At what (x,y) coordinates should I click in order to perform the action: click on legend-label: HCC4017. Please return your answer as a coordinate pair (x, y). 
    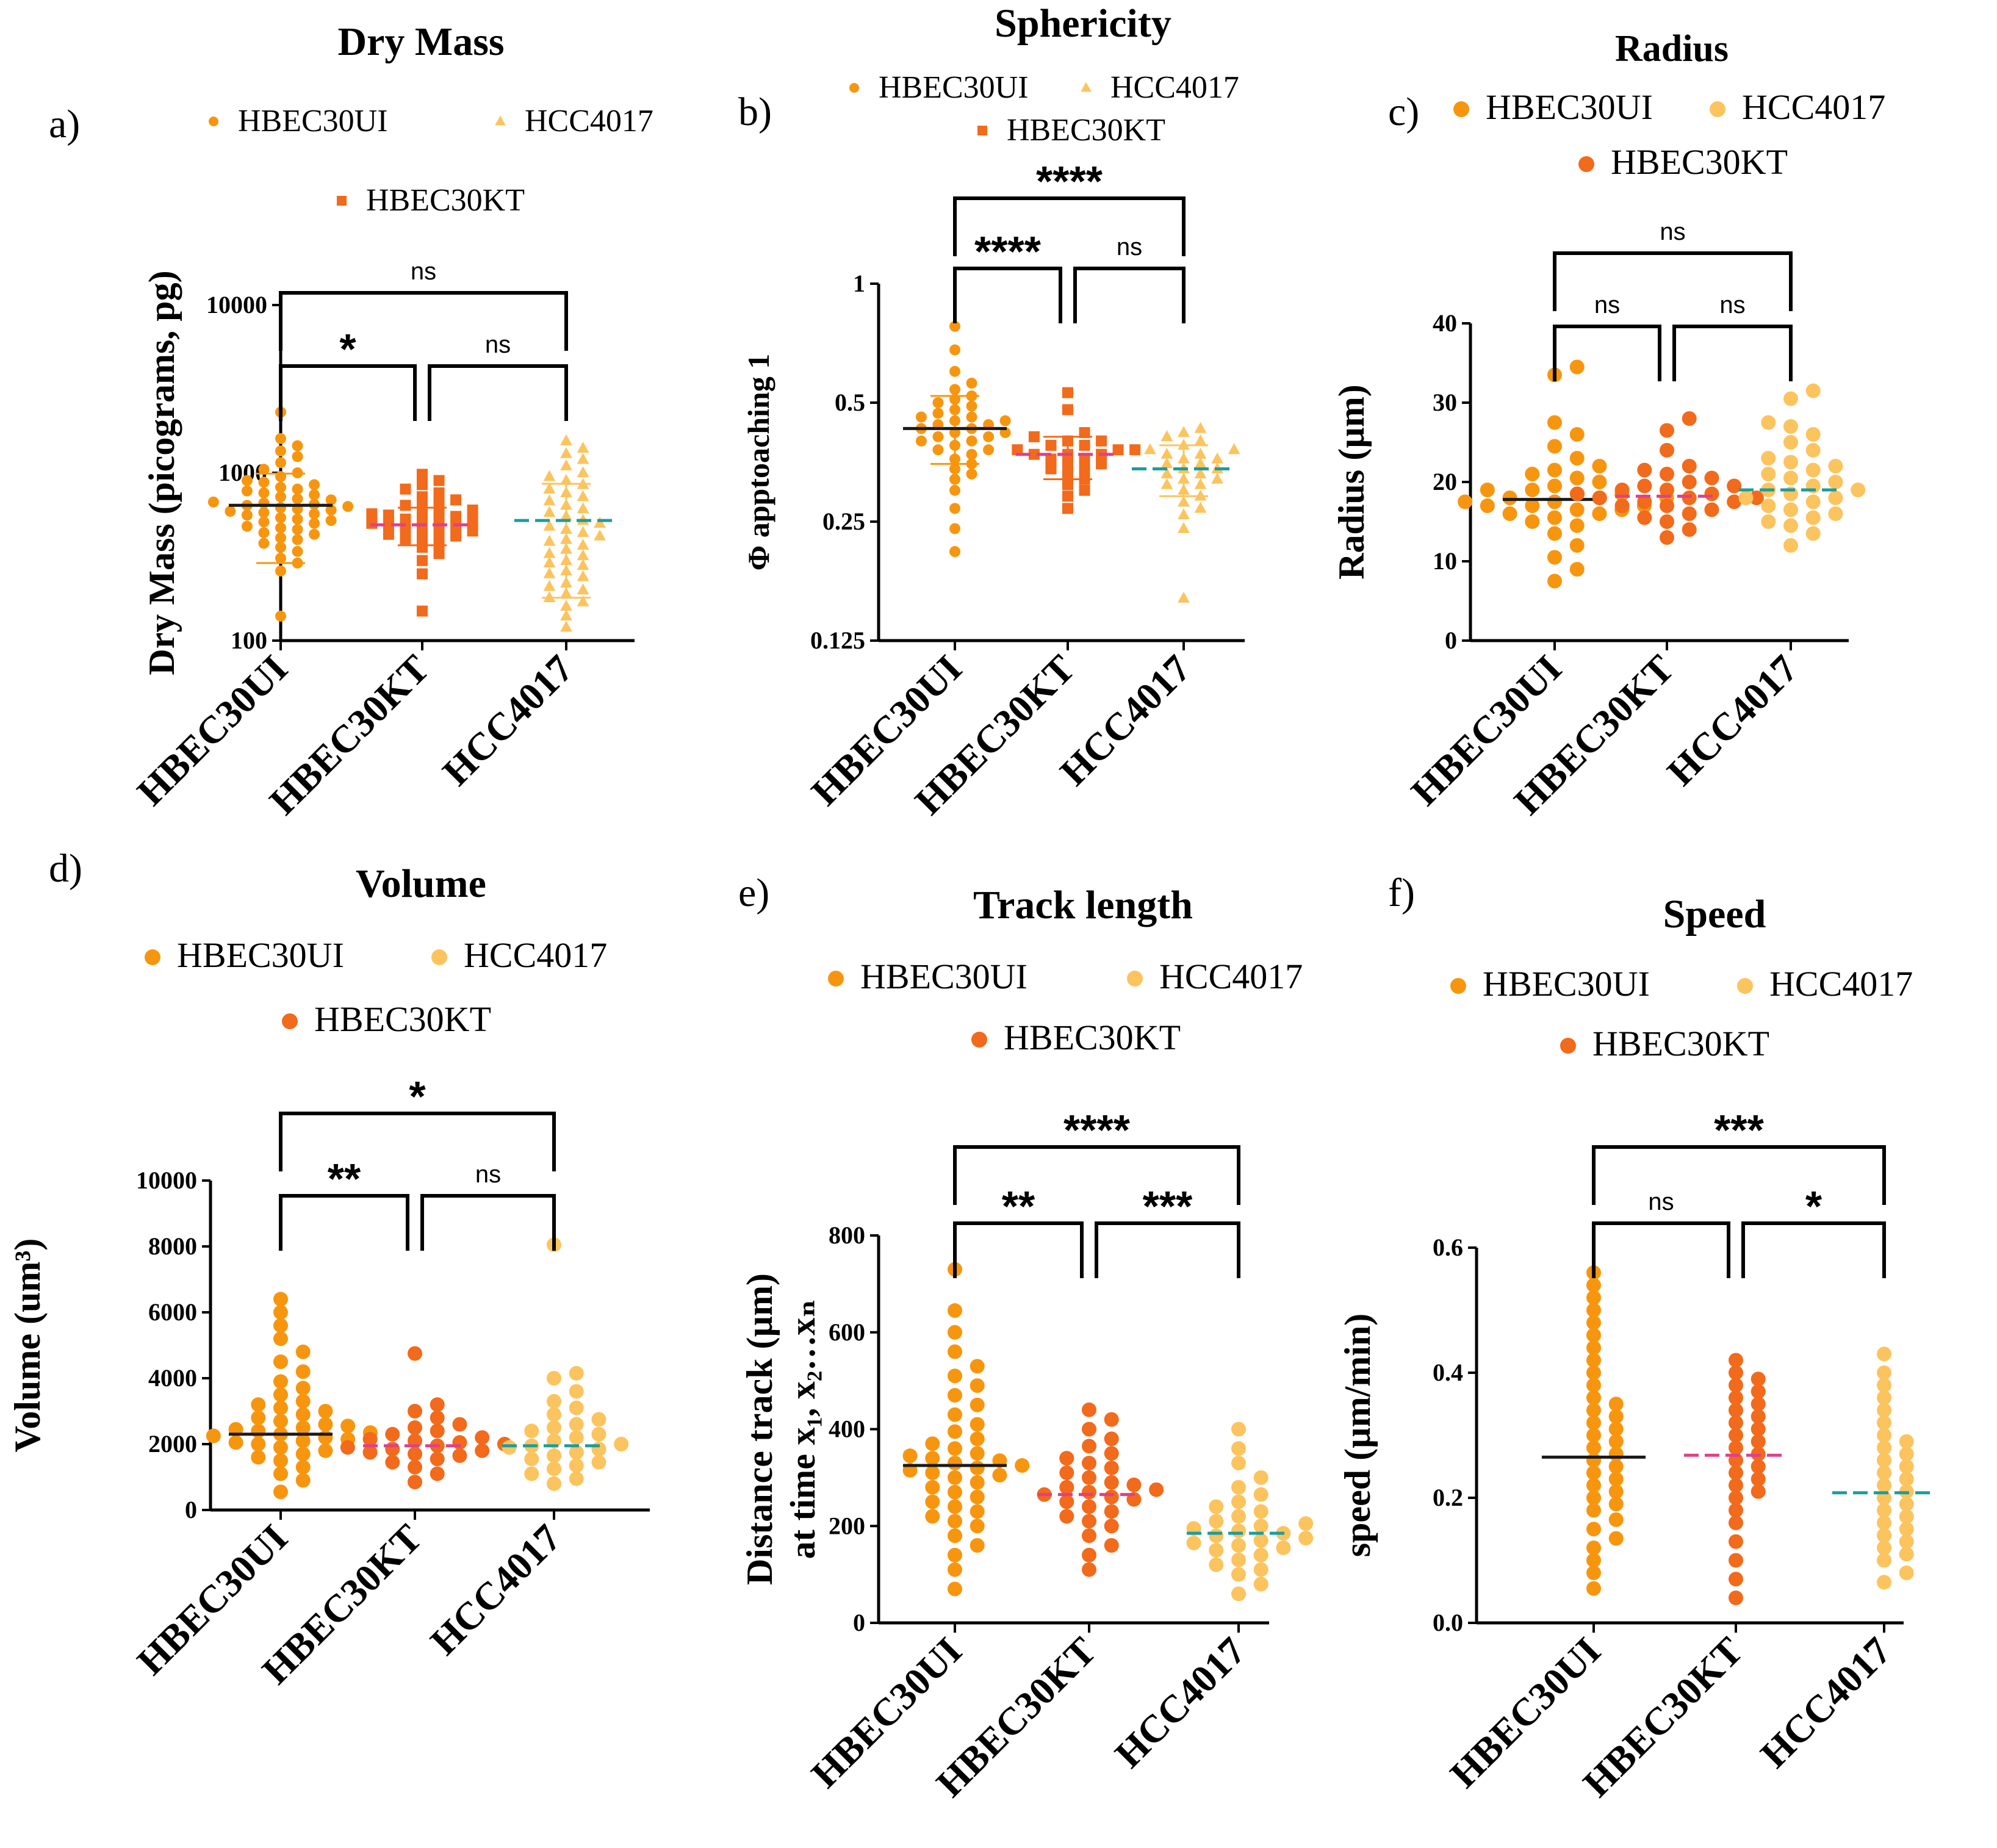
    Looking at the image, I should click on (1814, 107).